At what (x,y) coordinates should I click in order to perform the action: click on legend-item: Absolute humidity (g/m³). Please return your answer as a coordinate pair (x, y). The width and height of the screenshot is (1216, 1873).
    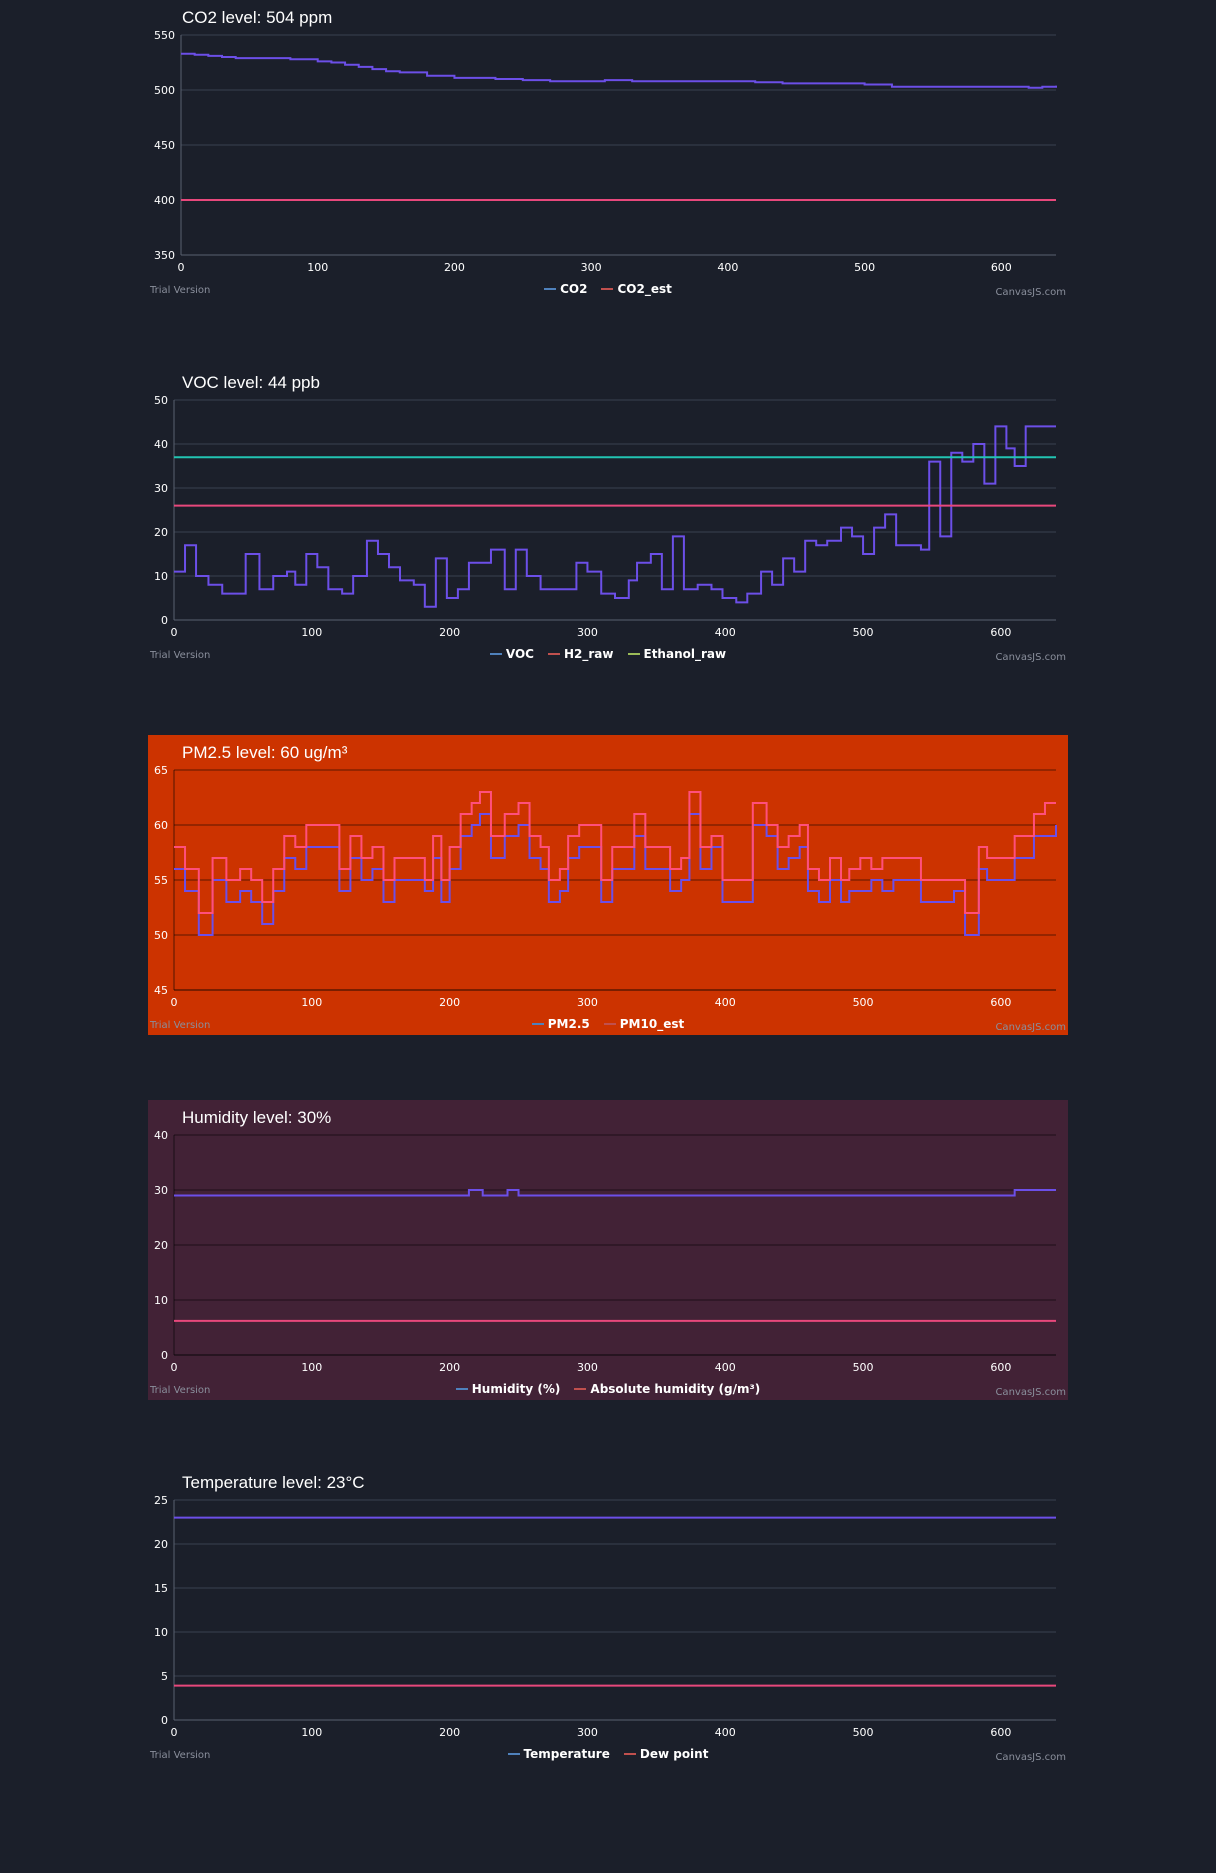
    Looking at the image, I should click on (667, 1389).